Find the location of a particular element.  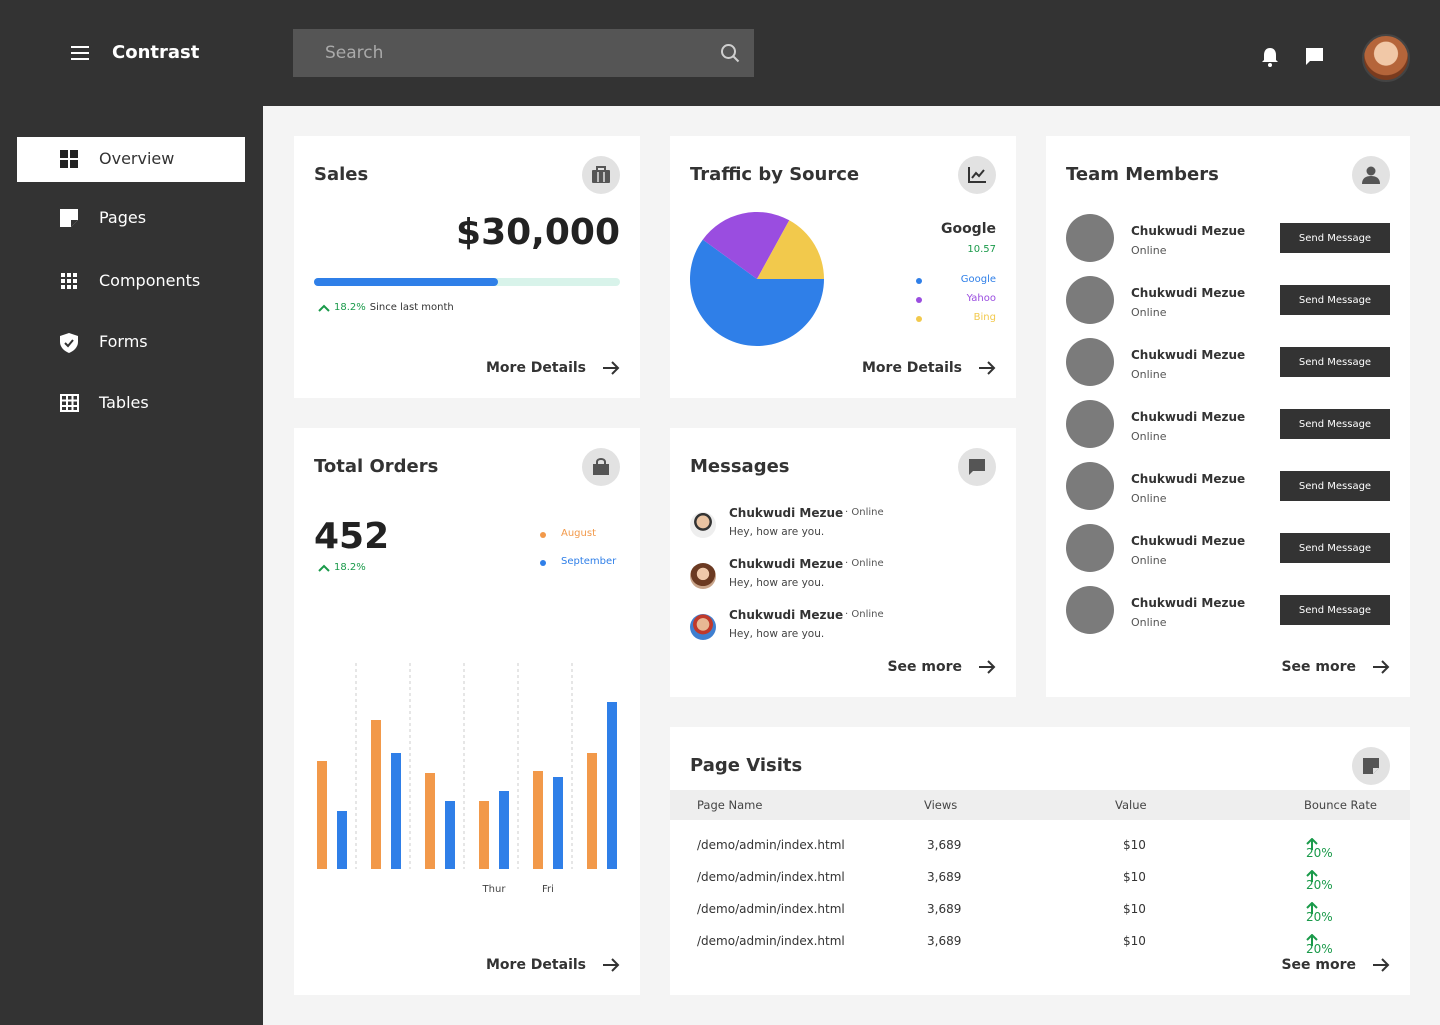

legend-item-yahoo: Yahoo is located at coordinates (956, 302).